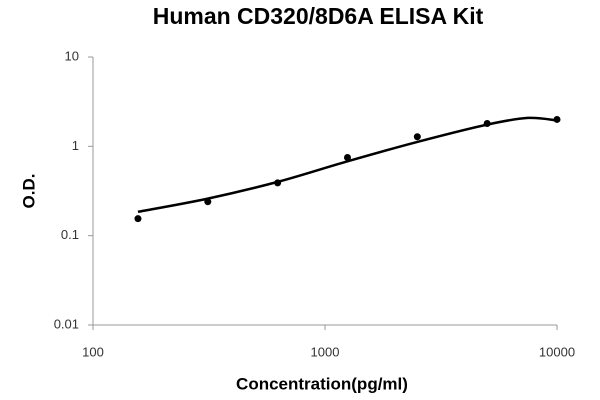  What do you see at coordinates (557, 351) in the screenshot?
I see `x-tick-label: 10000` at bounding box center [557, 351].